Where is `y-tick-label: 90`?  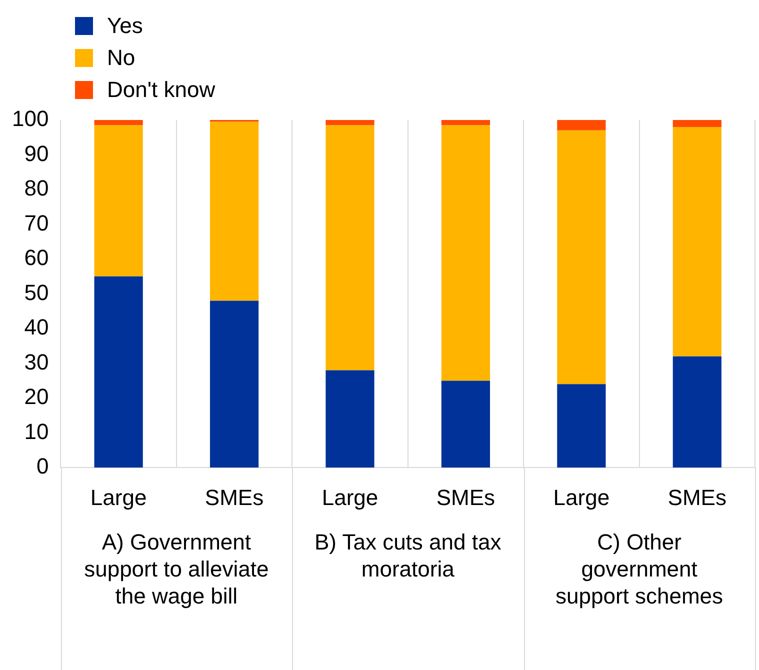 y-tick-label: 90 is located at coordinates (36, 153).